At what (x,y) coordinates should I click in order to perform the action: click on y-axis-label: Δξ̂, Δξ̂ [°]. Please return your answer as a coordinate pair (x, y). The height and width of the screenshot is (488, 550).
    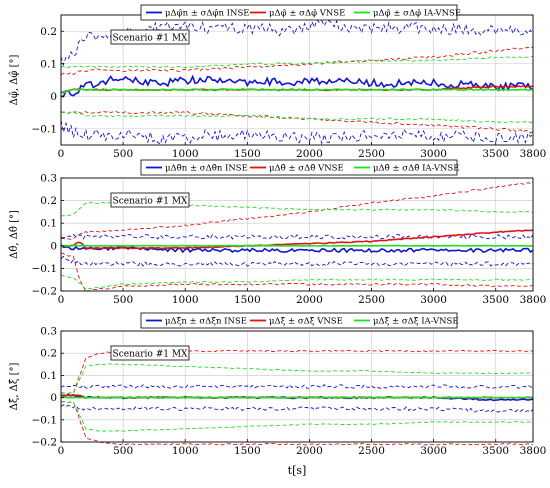
    Looking at the image, I should click on (14, 387).